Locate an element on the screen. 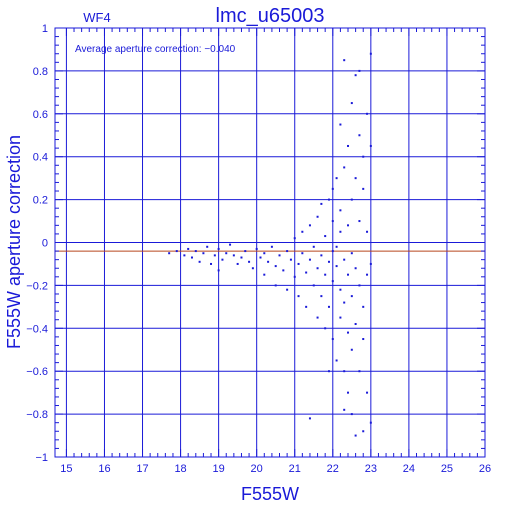 The height and width of the screenshot is (512, 512). x-tick-label: 21 is located at coordinates (295, 469).